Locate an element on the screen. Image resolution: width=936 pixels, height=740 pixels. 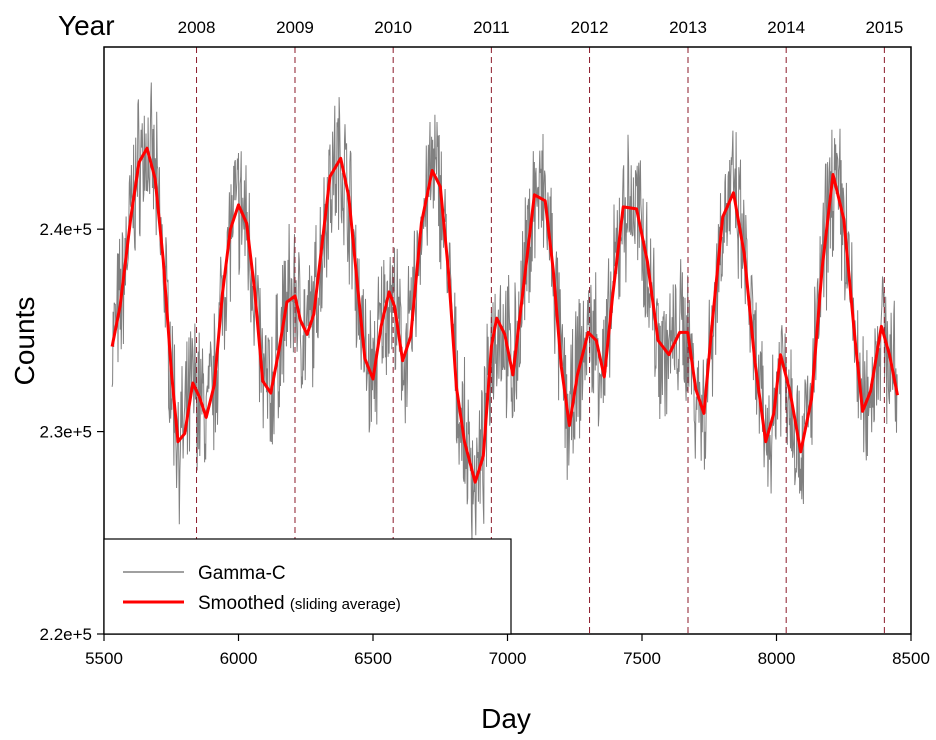
y-tick-label: 2.4e+5 is located at coordinates (66, 229).